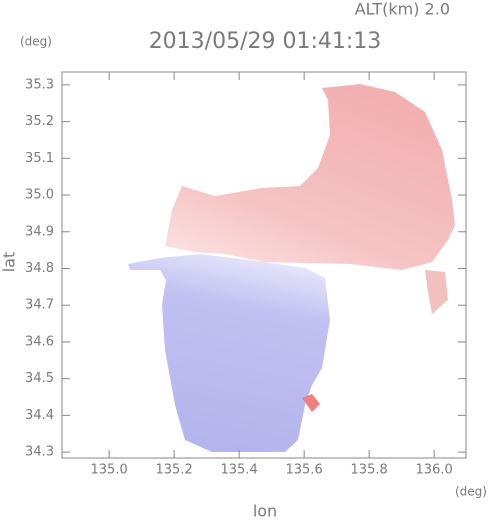  What do you see at coordinates (9, 262) in the screenshot?
I see `y-axis-label: lat` at bounding box center [9, 262].